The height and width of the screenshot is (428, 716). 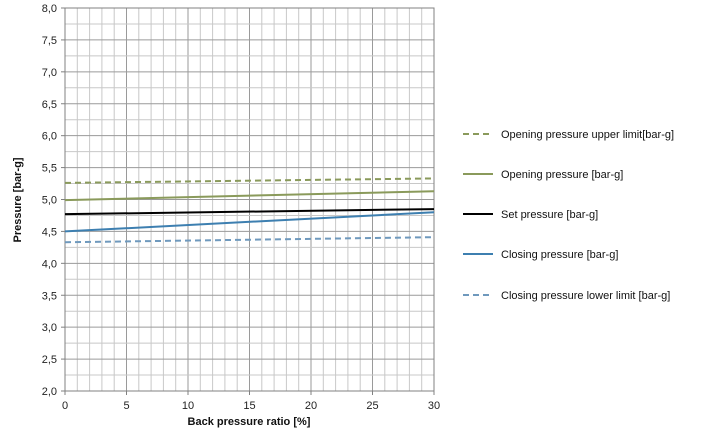 What do you see at coordinates (49, 296) in the screenshot?
I see `y-tick-label: 3,5` at bounding box center [49, 296].